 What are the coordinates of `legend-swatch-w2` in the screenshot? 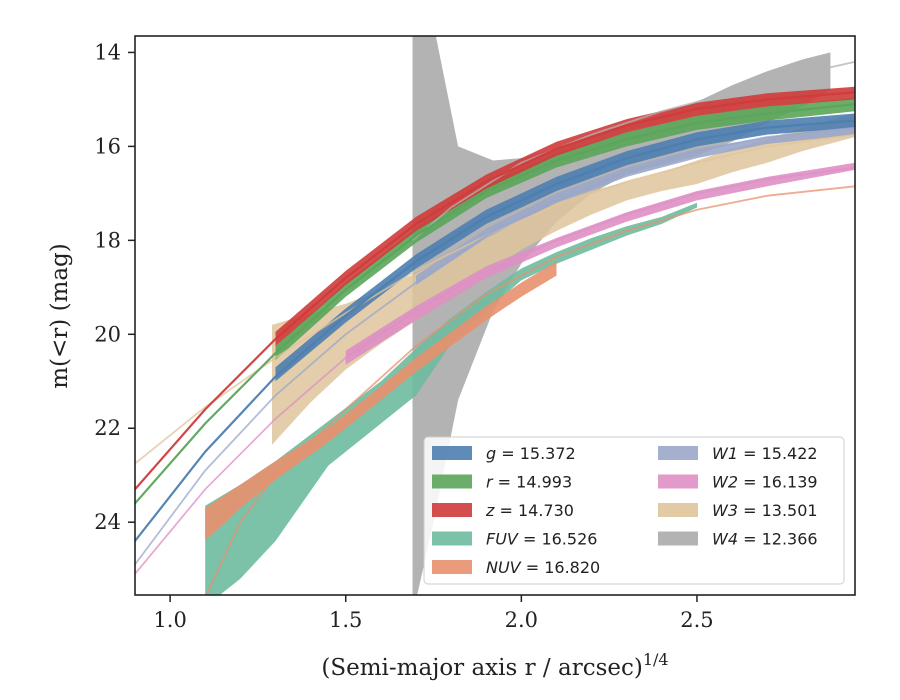 It's located at (678, 481).